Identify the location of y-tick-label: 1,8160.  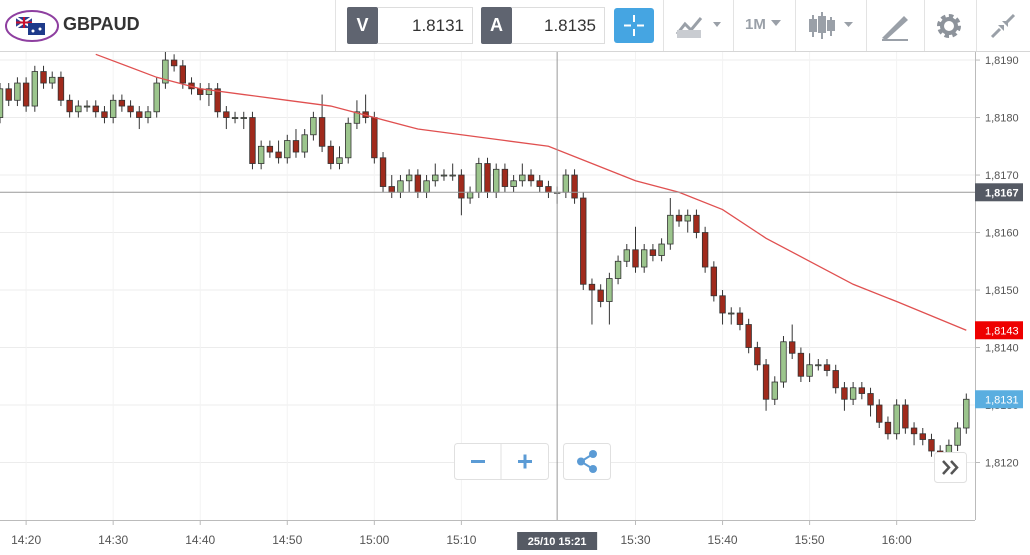
(1002, 234).